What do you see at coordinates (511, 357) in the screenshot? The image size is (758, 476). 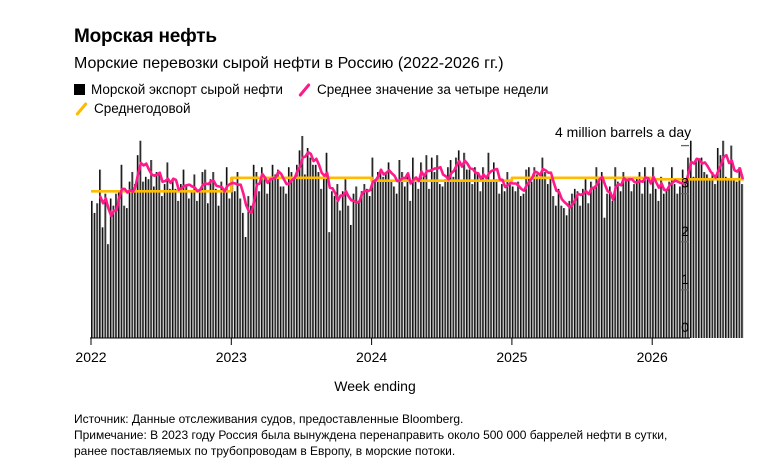 I see `x-tick-label: 2025` at bounding box center [511, 357].